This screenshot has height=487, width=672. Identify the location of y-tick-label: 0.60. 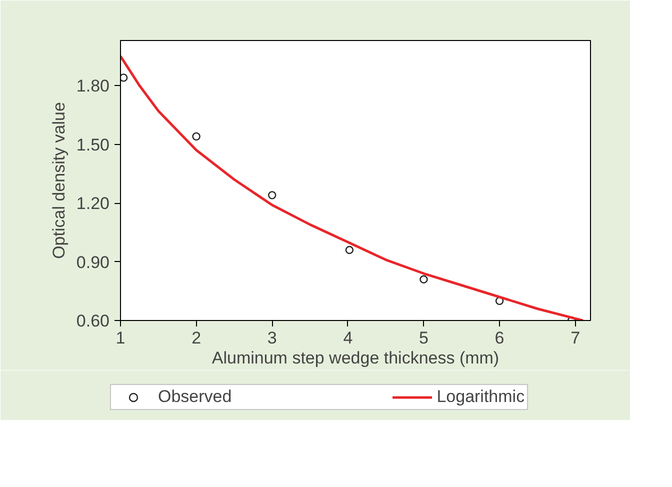
(93, 321).